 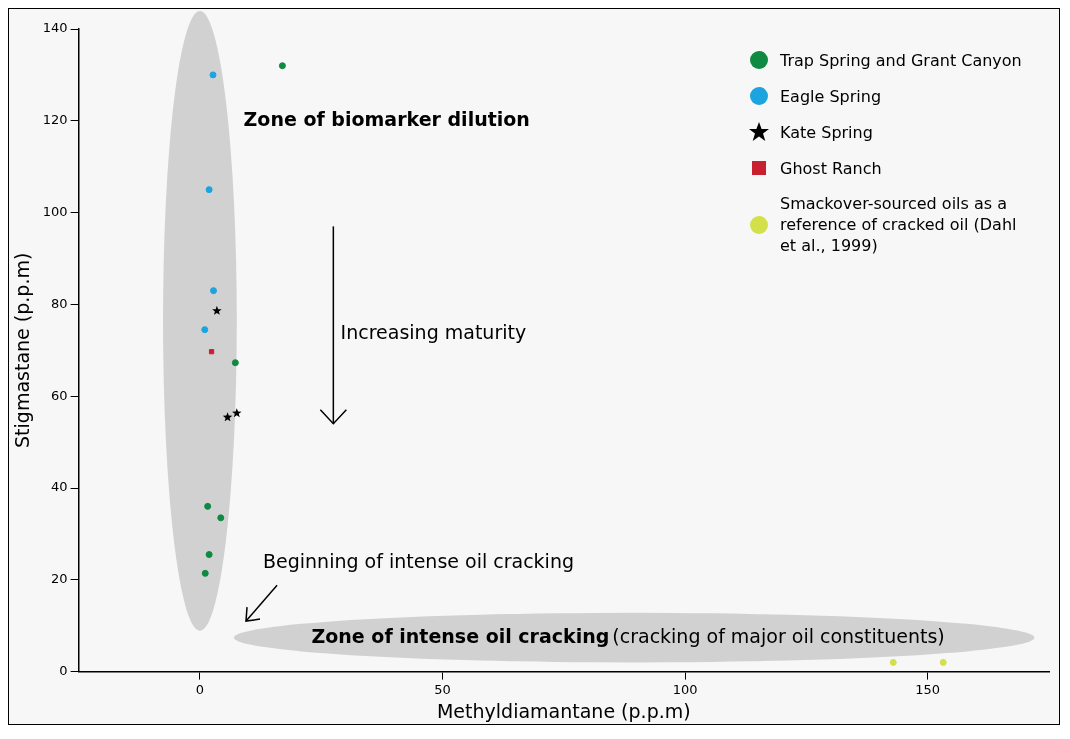 I want to click on y-tick-label: 80, so click(x=59, y=303).